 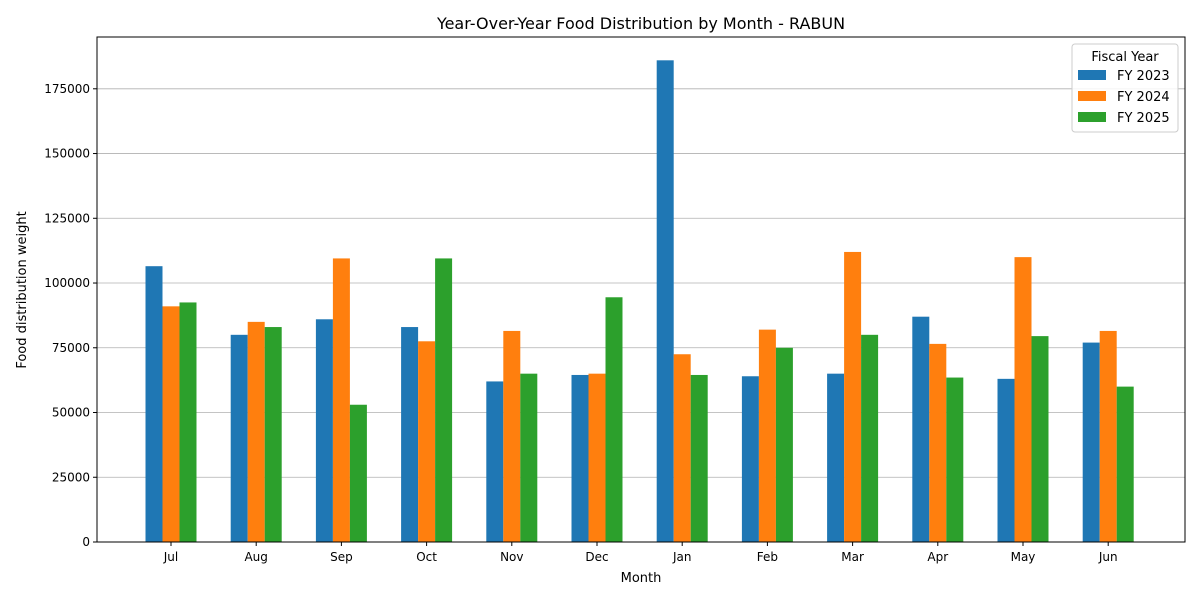 I want to click on y-tick-label: 75000, so click(x=71, y=348).